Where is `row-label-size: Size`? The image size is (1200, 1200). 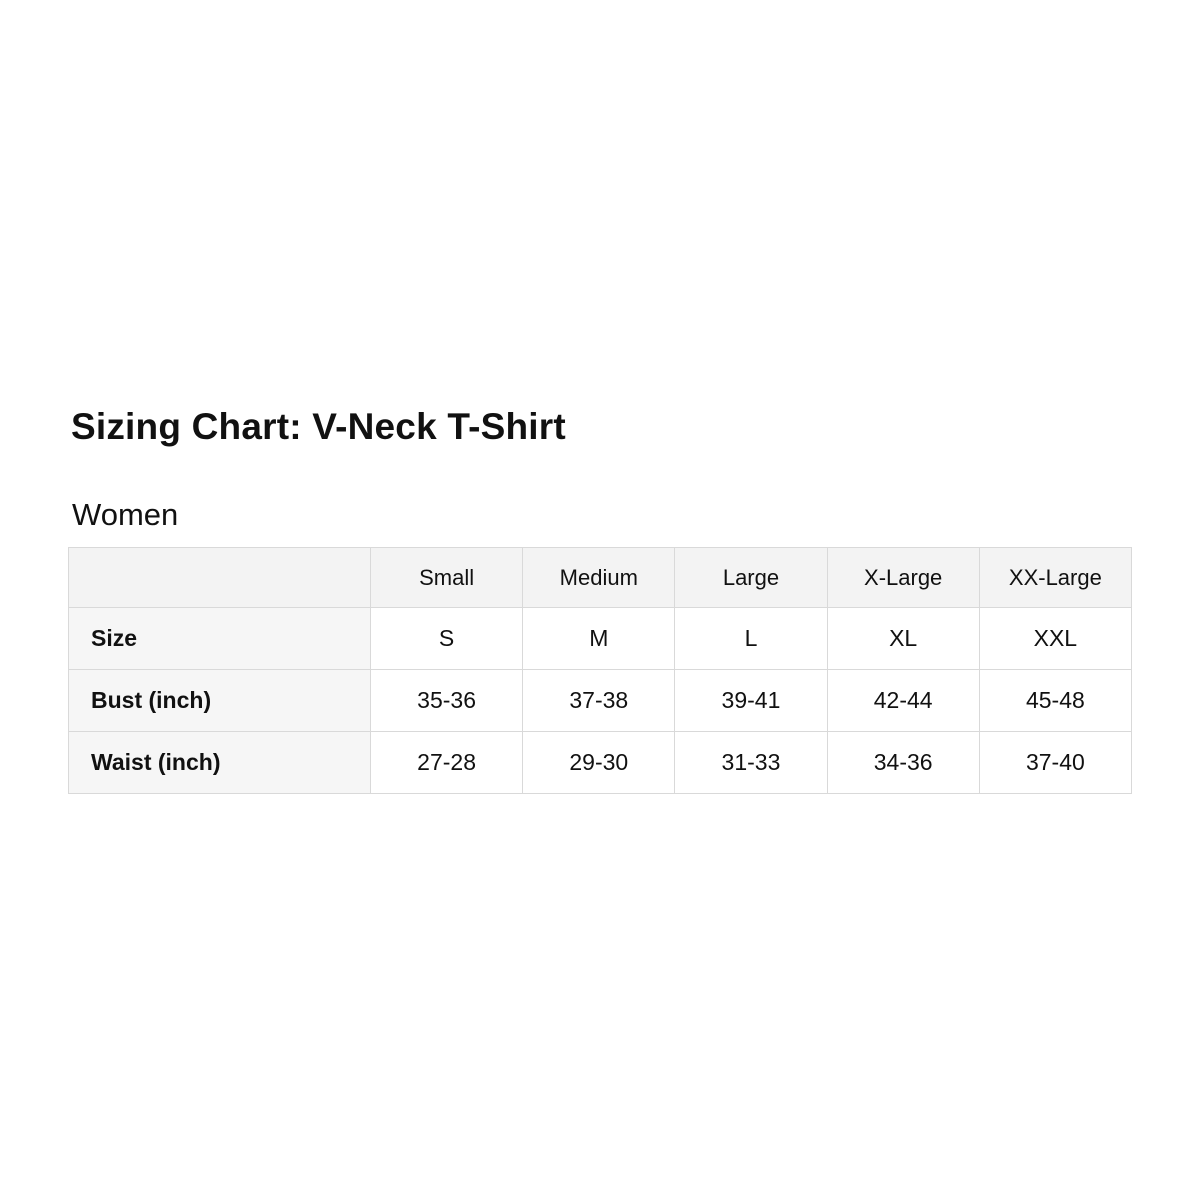
row-label-size: Size is located at coordinates (219, 638).